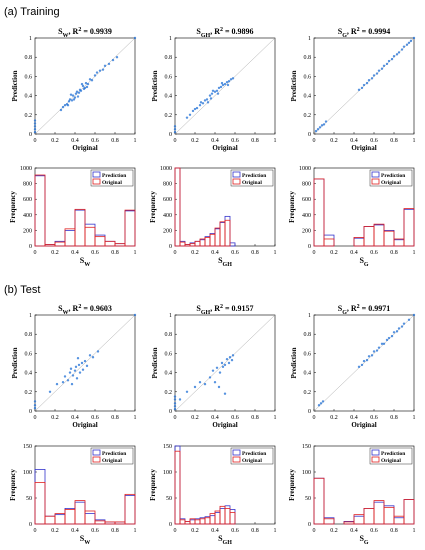 The height and width of the screenshot is (550, 425). Describe the element at coordinates (215, 141) in the screenshot. I see `training-SGH-xtick-label: 0.4` at that location.